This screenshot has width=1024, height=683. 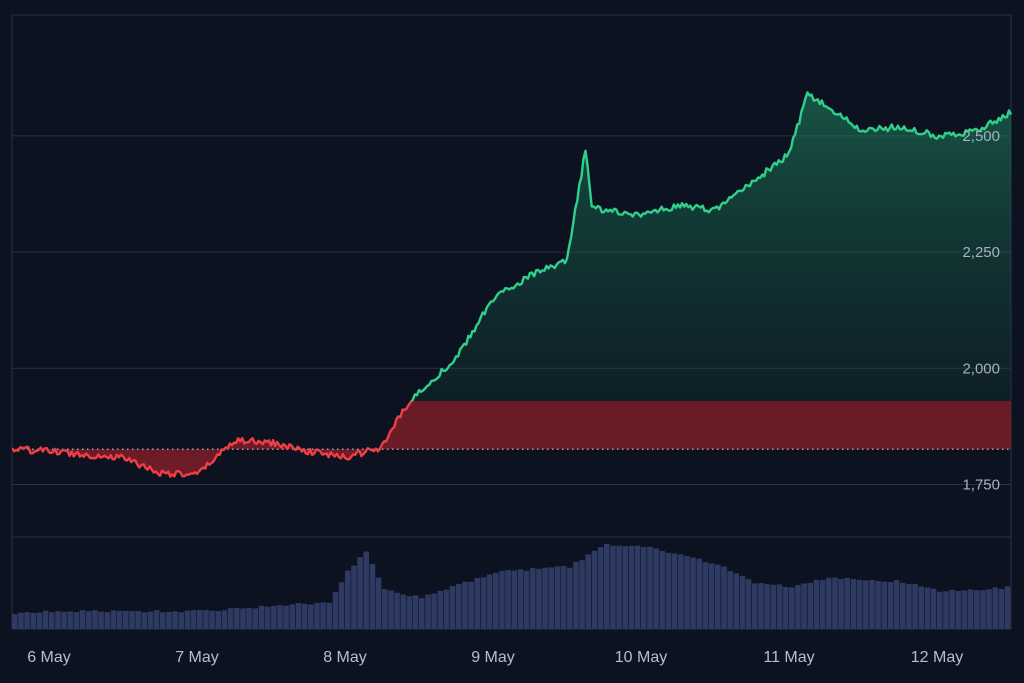 What do you see at coordinates (981, 368) in the screenshot?
I see `y-tick-label: 2,000` at bounding box center [981, 368].